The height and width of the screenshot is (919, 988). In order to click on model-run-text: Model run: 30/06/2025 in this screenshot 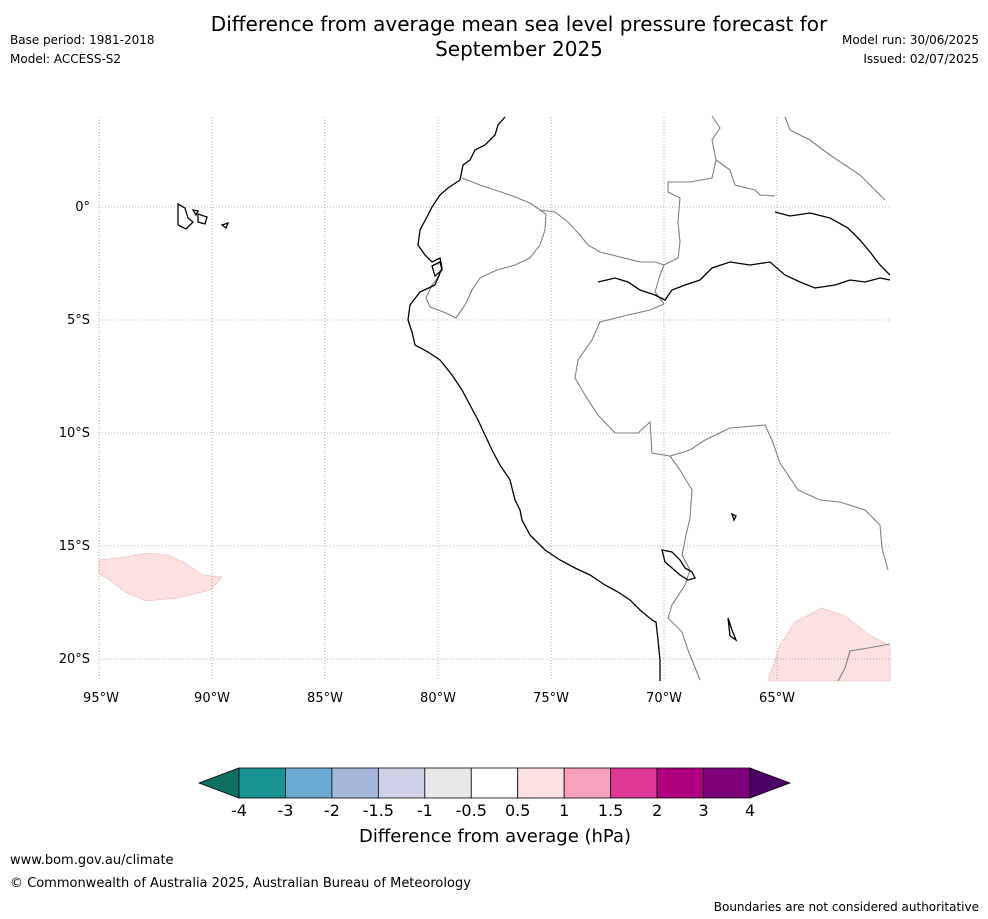, I will do `click(910, 40)`.